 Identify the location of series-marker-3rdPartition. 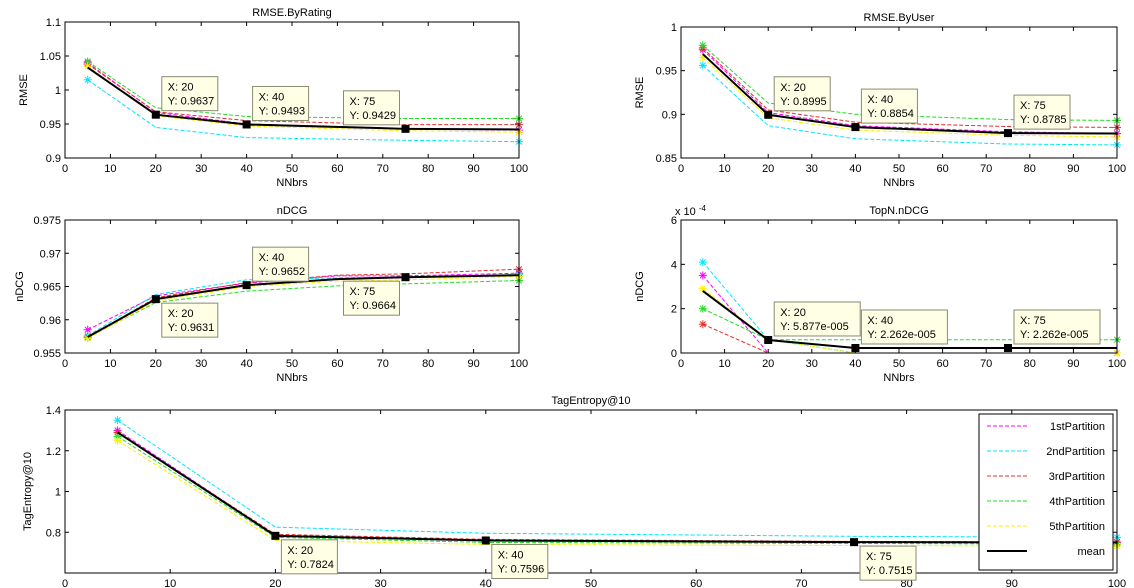
(702, 324).